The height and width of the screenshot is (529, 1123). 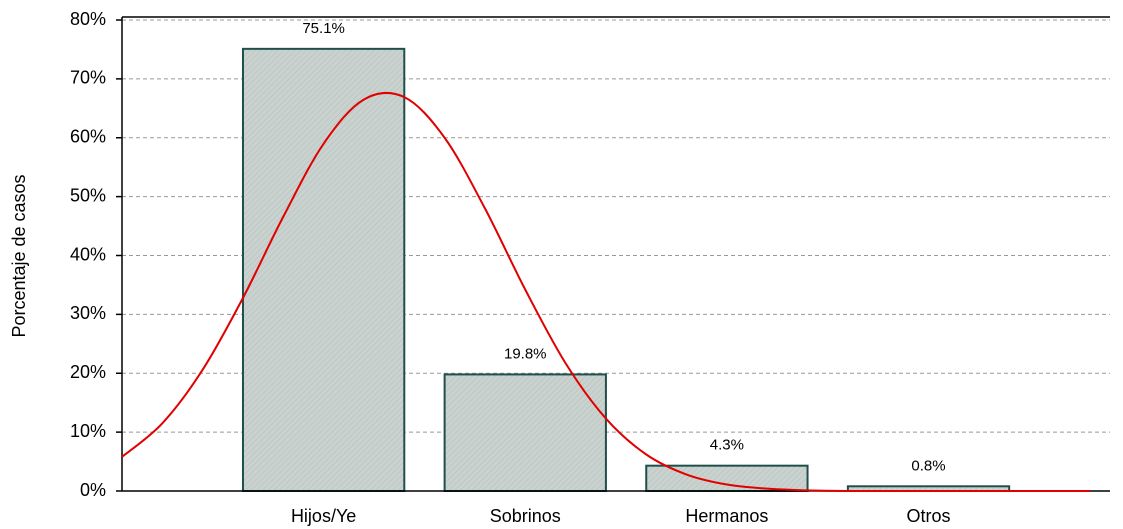 I want to click on y-tick-label: 30%, so click(x=88, y=313).